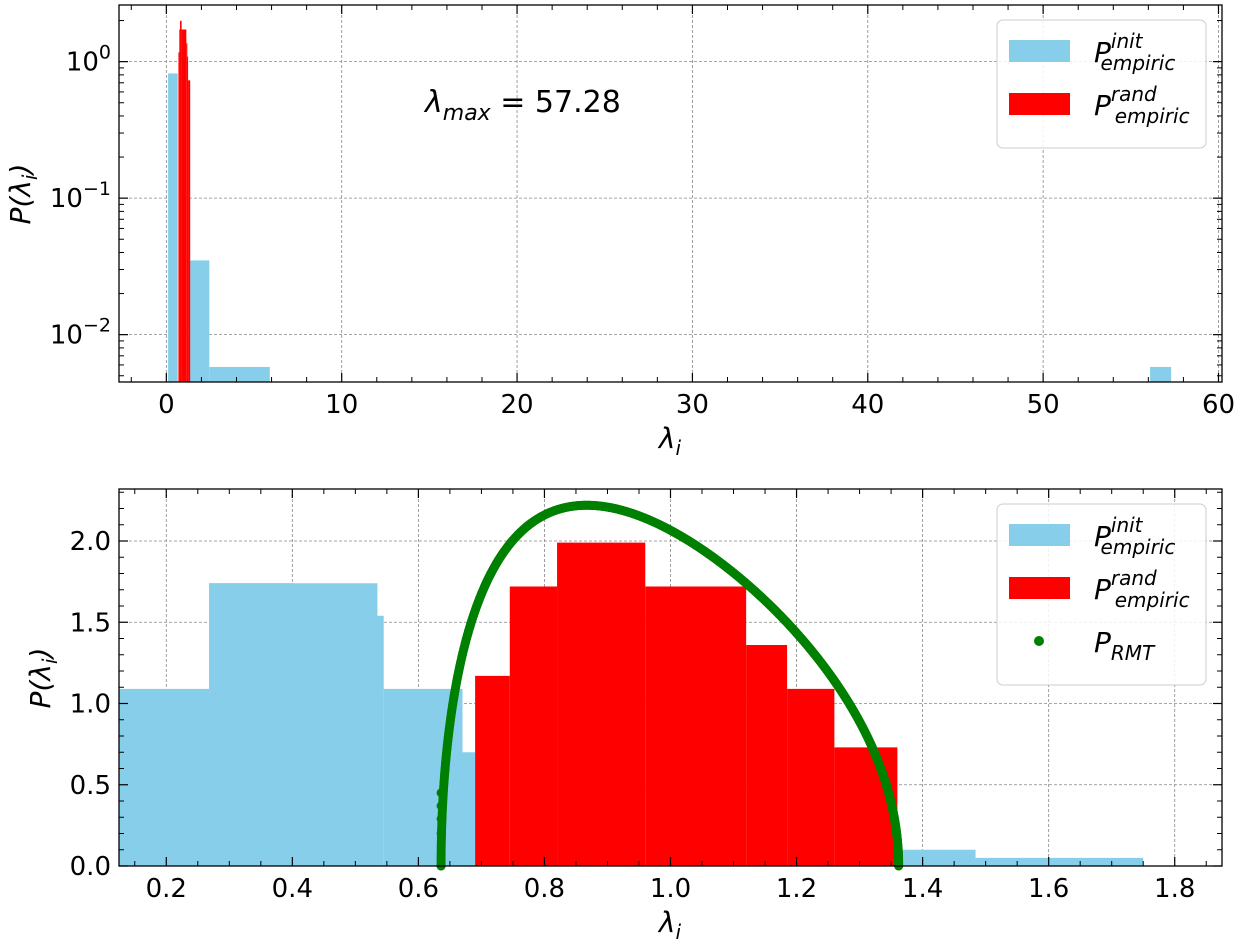 The width and height of the screenshot is (1243, 944). Describe the element at coordinates (467, 113) in the screenshot. I see `annotation-subscript: max` at that location.